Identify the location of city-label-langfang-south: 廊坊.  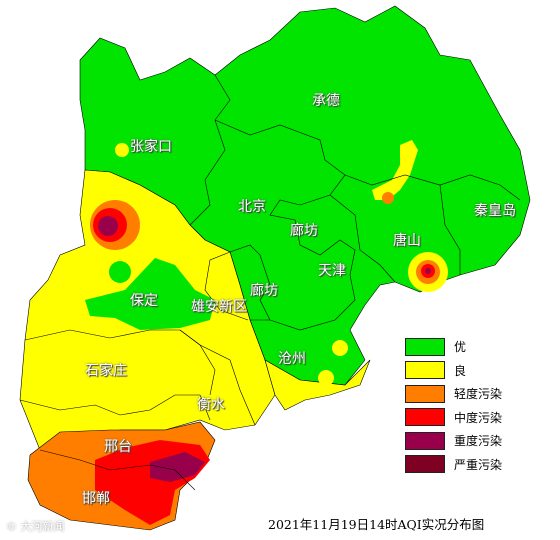
(264, 291).